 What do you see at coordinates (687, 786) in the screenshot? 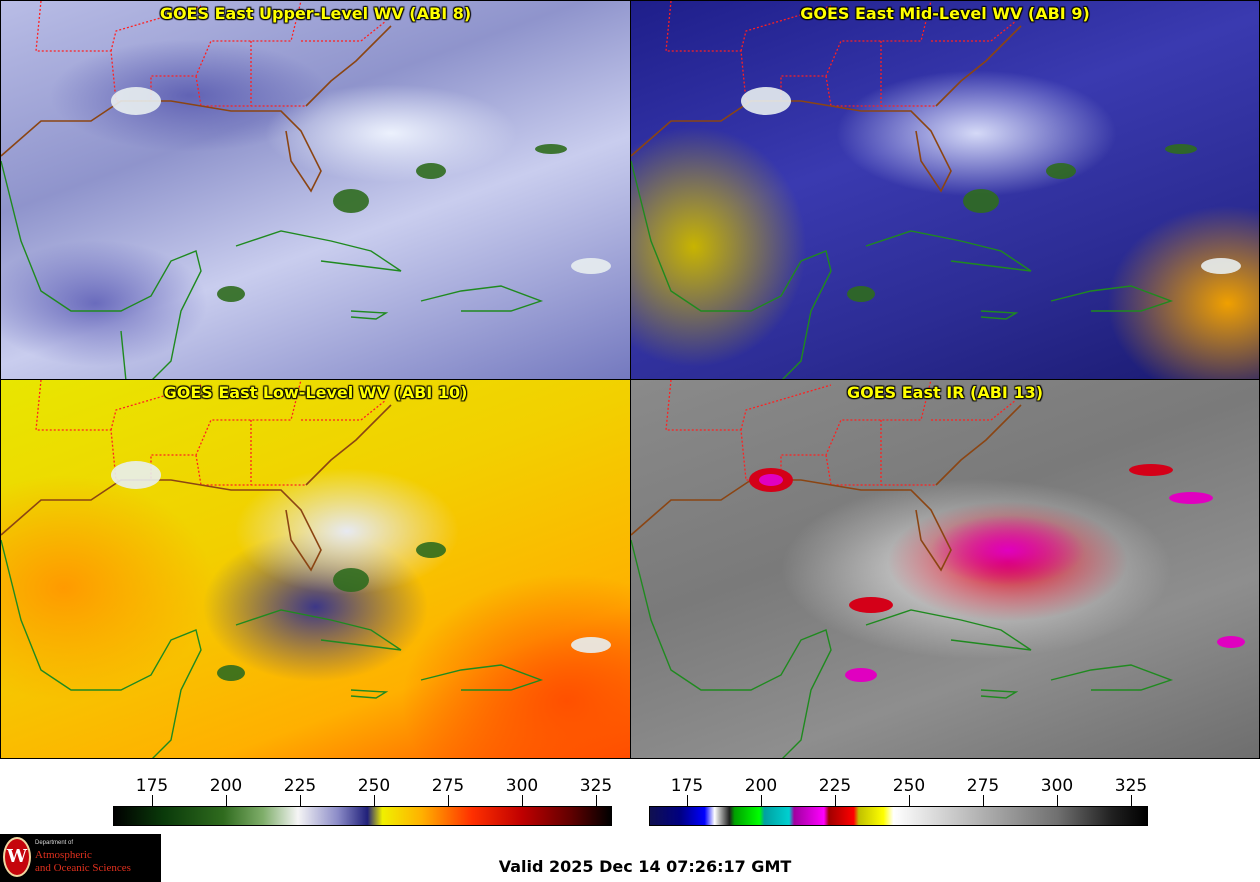
I see `ir-tick-label: 175` at bounding box center [687, 786].